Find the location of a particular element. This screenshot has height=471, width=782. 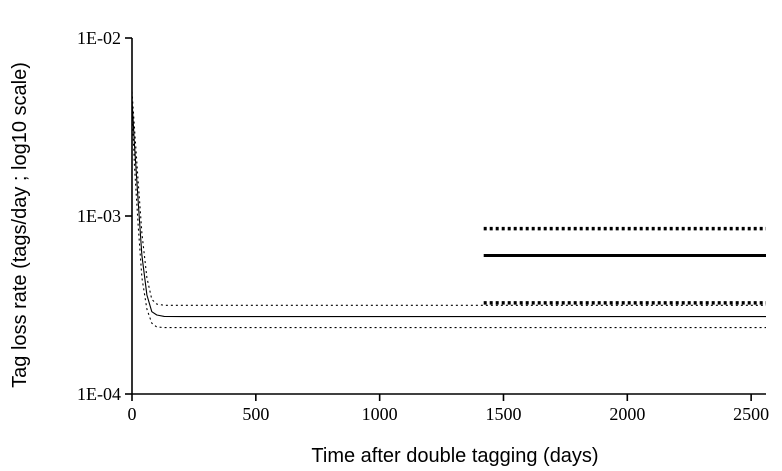

y-tick-label: 1E-02 is located at coordinates (99, 38).